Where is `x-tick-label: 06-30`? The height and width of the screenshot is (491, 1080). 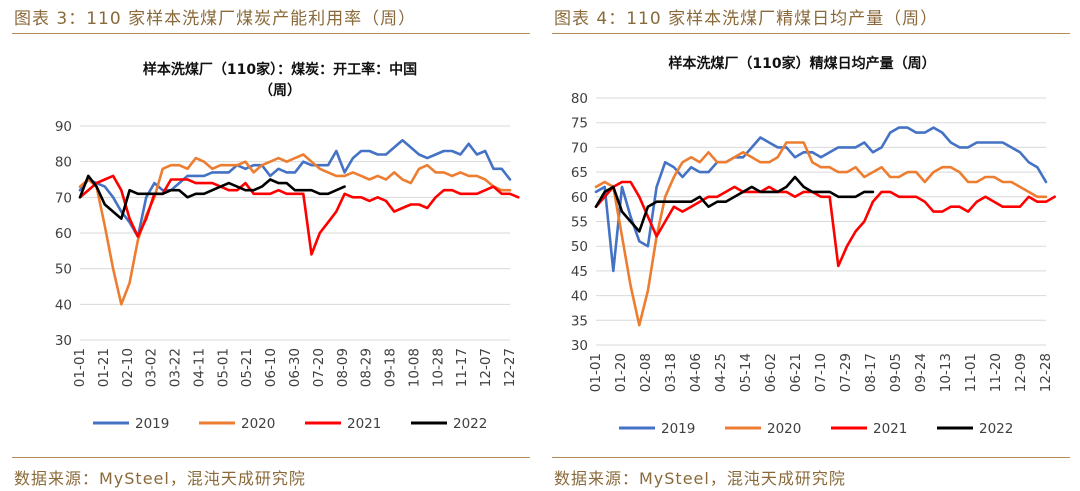 x-tick-label: 06-30 is located at coordinates (295, 367).